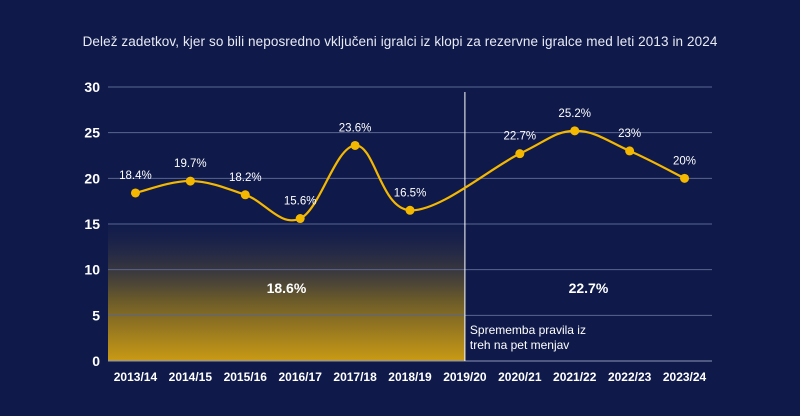 This screenshot has height=416, width=800. I want to click on data-label: 22.7%, so click(520, 137).